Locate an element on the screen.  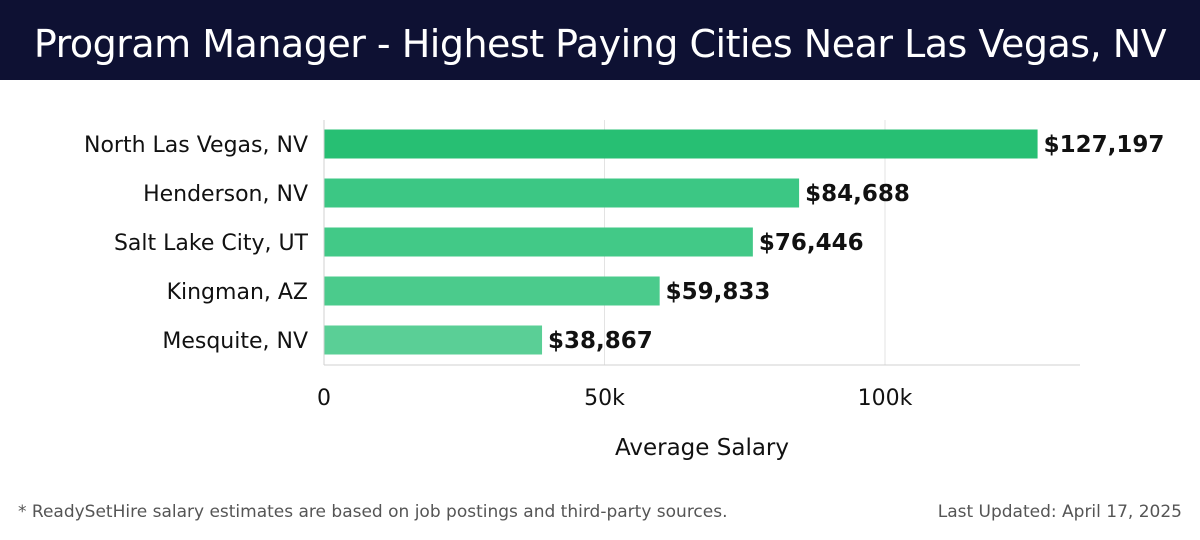
category-label: Henderson, NV is located at coordinates (225, 194).